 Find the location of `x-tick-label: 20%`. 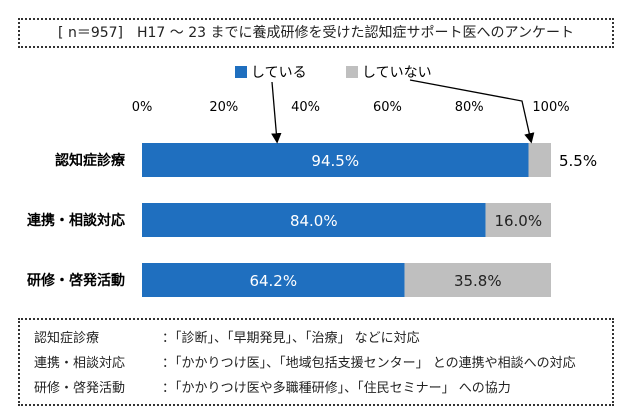

x-tick-label: 20% is located at coordinates (223, 107).